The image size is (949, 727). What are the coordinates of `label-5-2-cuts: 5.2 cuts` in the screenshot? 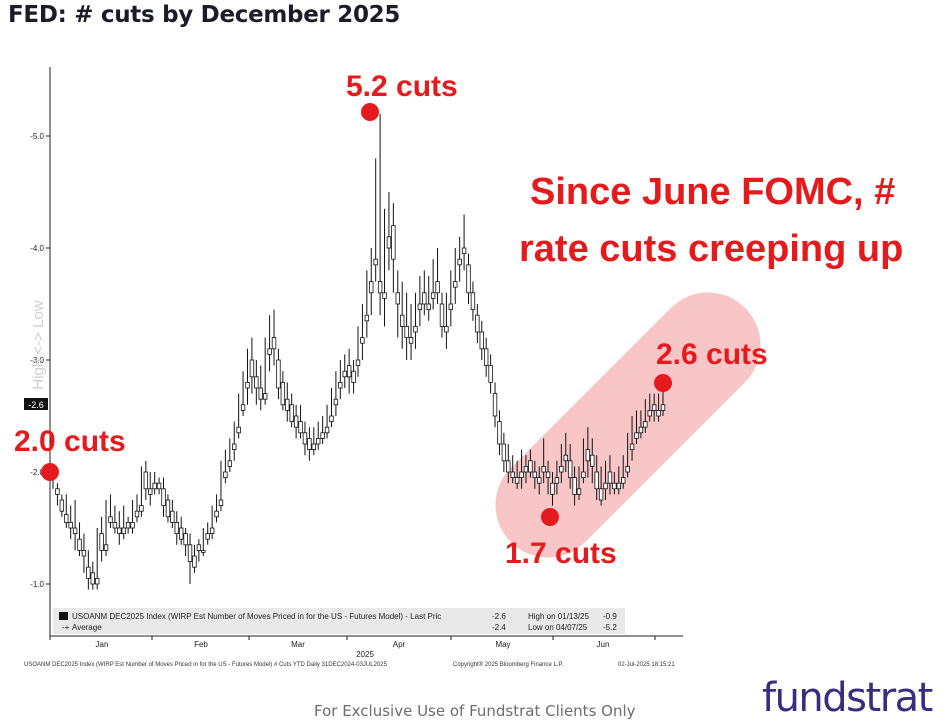 It's located at (402, 86).